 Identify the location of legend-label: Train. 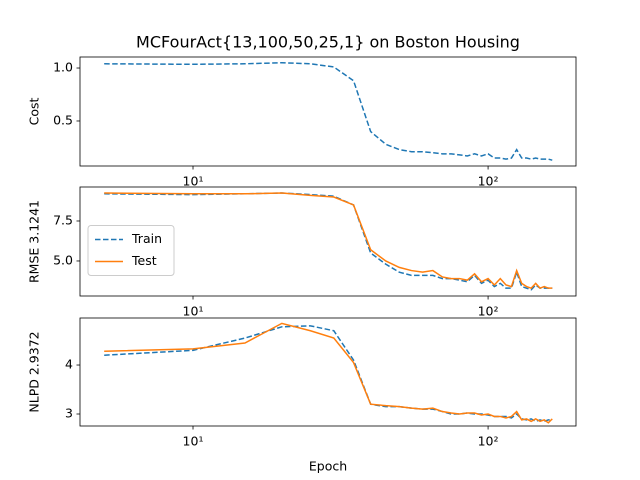
(146, 238).